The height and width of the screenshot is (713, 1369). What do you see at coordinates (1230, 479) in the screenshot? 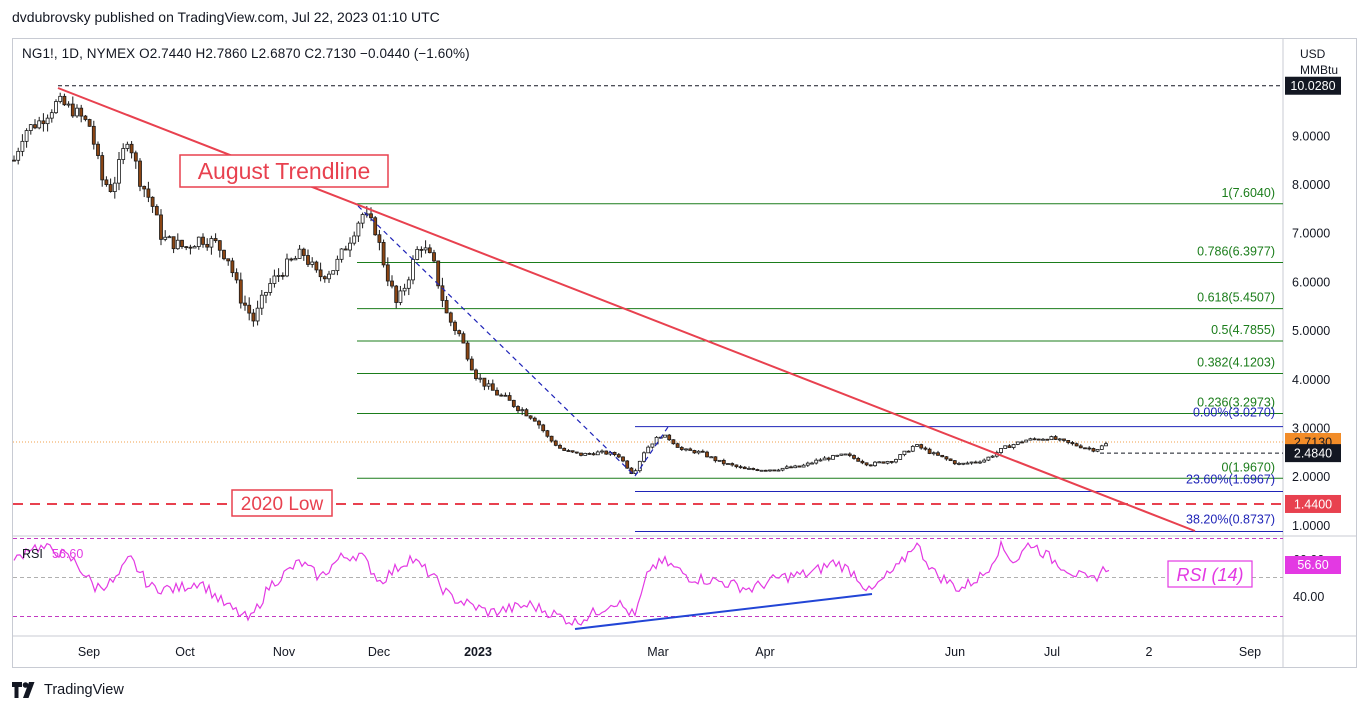
I see `fib-ext-label: 23.60%(1.6967)` at bounding box center [1230, 479].